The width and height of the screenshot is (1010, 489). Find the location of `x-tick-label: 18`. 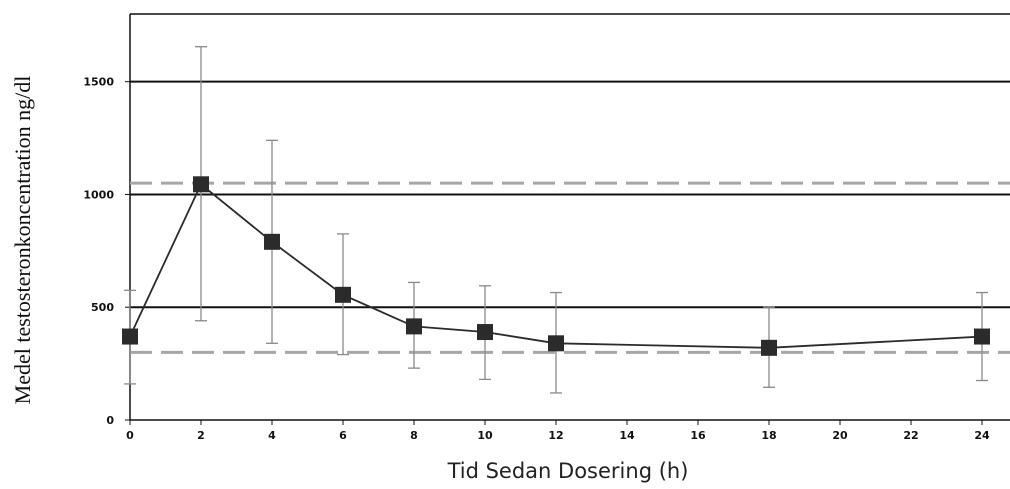

x-tick-label: 18 is located at coordinates (768, 435).